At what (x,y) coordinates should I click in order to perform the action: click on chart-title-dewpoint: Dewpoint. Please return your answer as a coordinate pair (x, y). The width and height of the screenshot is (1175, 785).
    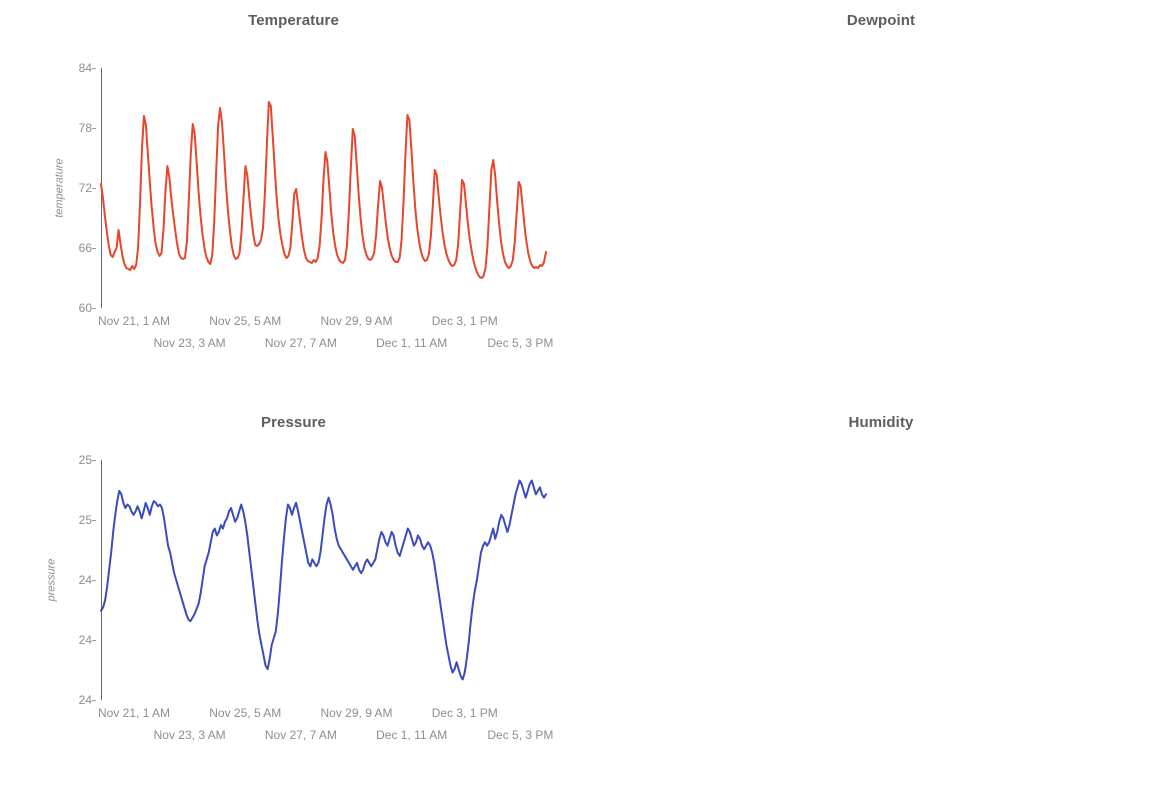
    Looking at the image, I should click on (881, 20).